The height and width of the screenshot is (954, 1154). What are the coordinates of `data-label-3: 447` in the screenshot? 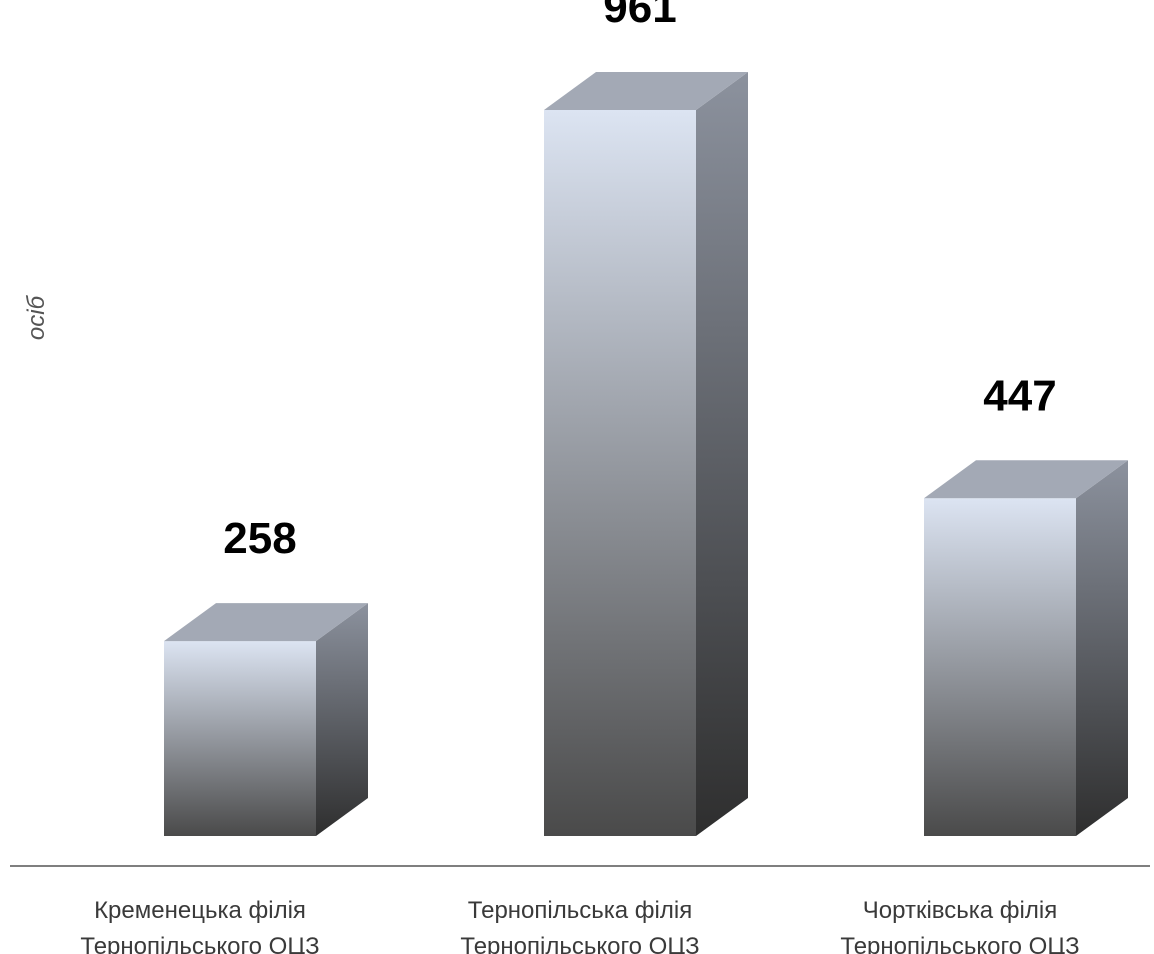 It's located at (1019, 395).